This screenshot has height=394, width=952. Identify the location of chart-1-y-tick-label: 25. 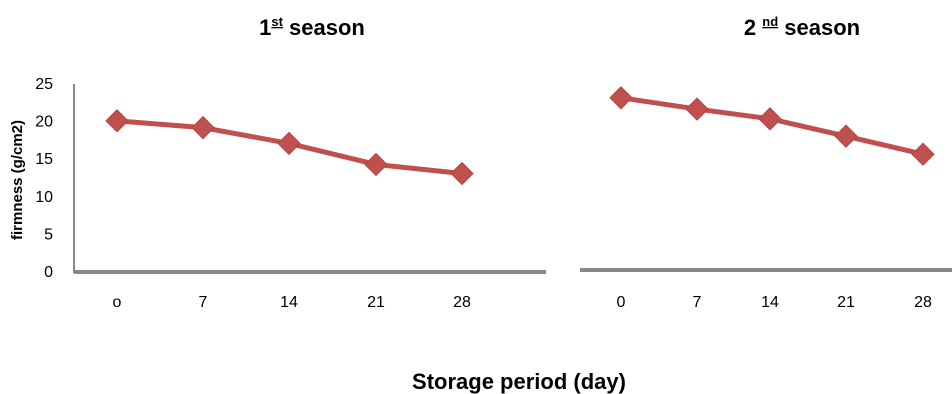
(44, 84).